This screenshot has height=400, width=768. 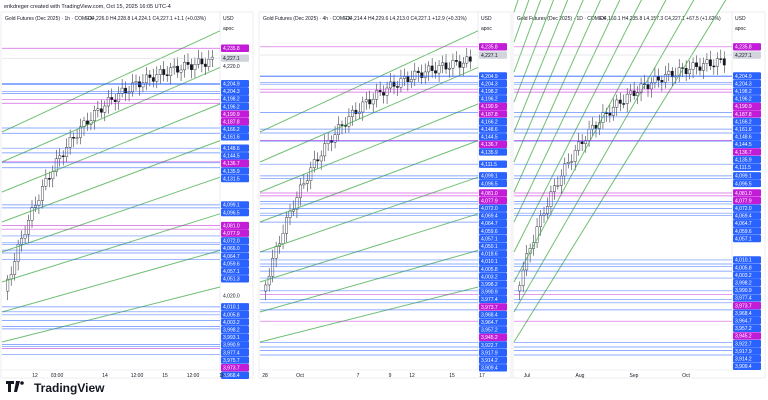 I want to click on price-label: 4,010.1, so click(x=489, y=262).